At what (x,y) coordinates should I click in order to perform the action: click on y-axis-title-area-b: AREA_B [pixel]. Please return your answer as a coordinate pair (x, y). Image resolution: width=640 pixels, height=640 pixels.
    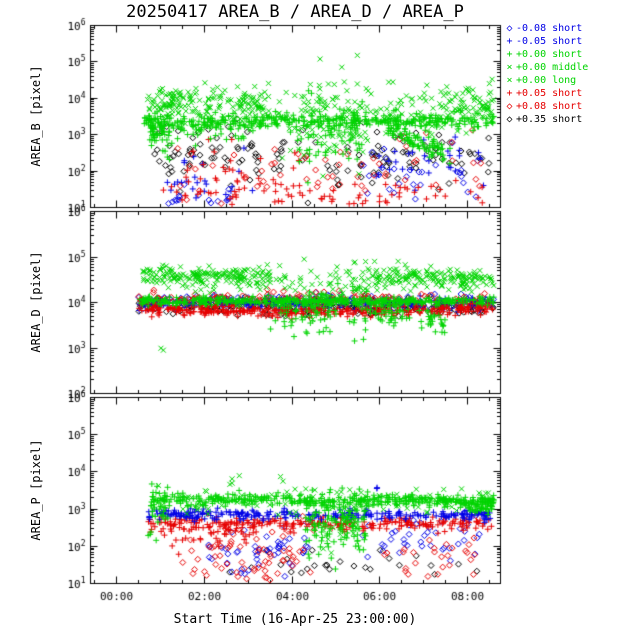
    Looking at the image, I should click on (36, 116).